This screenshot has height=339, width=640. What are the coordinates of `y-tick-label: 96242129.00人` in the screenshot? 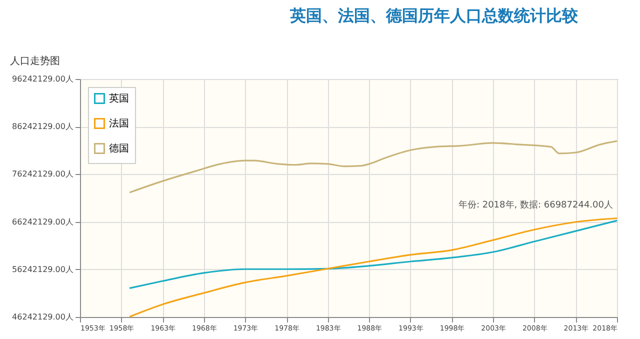 It's located at (43, 79).